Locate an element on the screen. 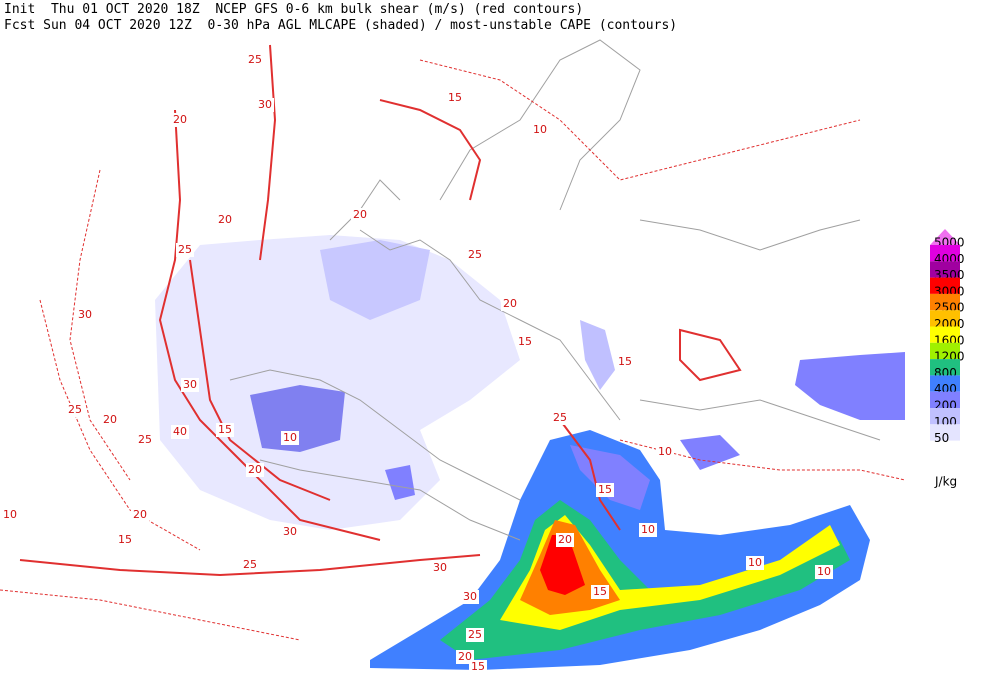 The height and width of the screenshot is (680, 1000). colorbar-triangle is located at coordinates (945, 237).